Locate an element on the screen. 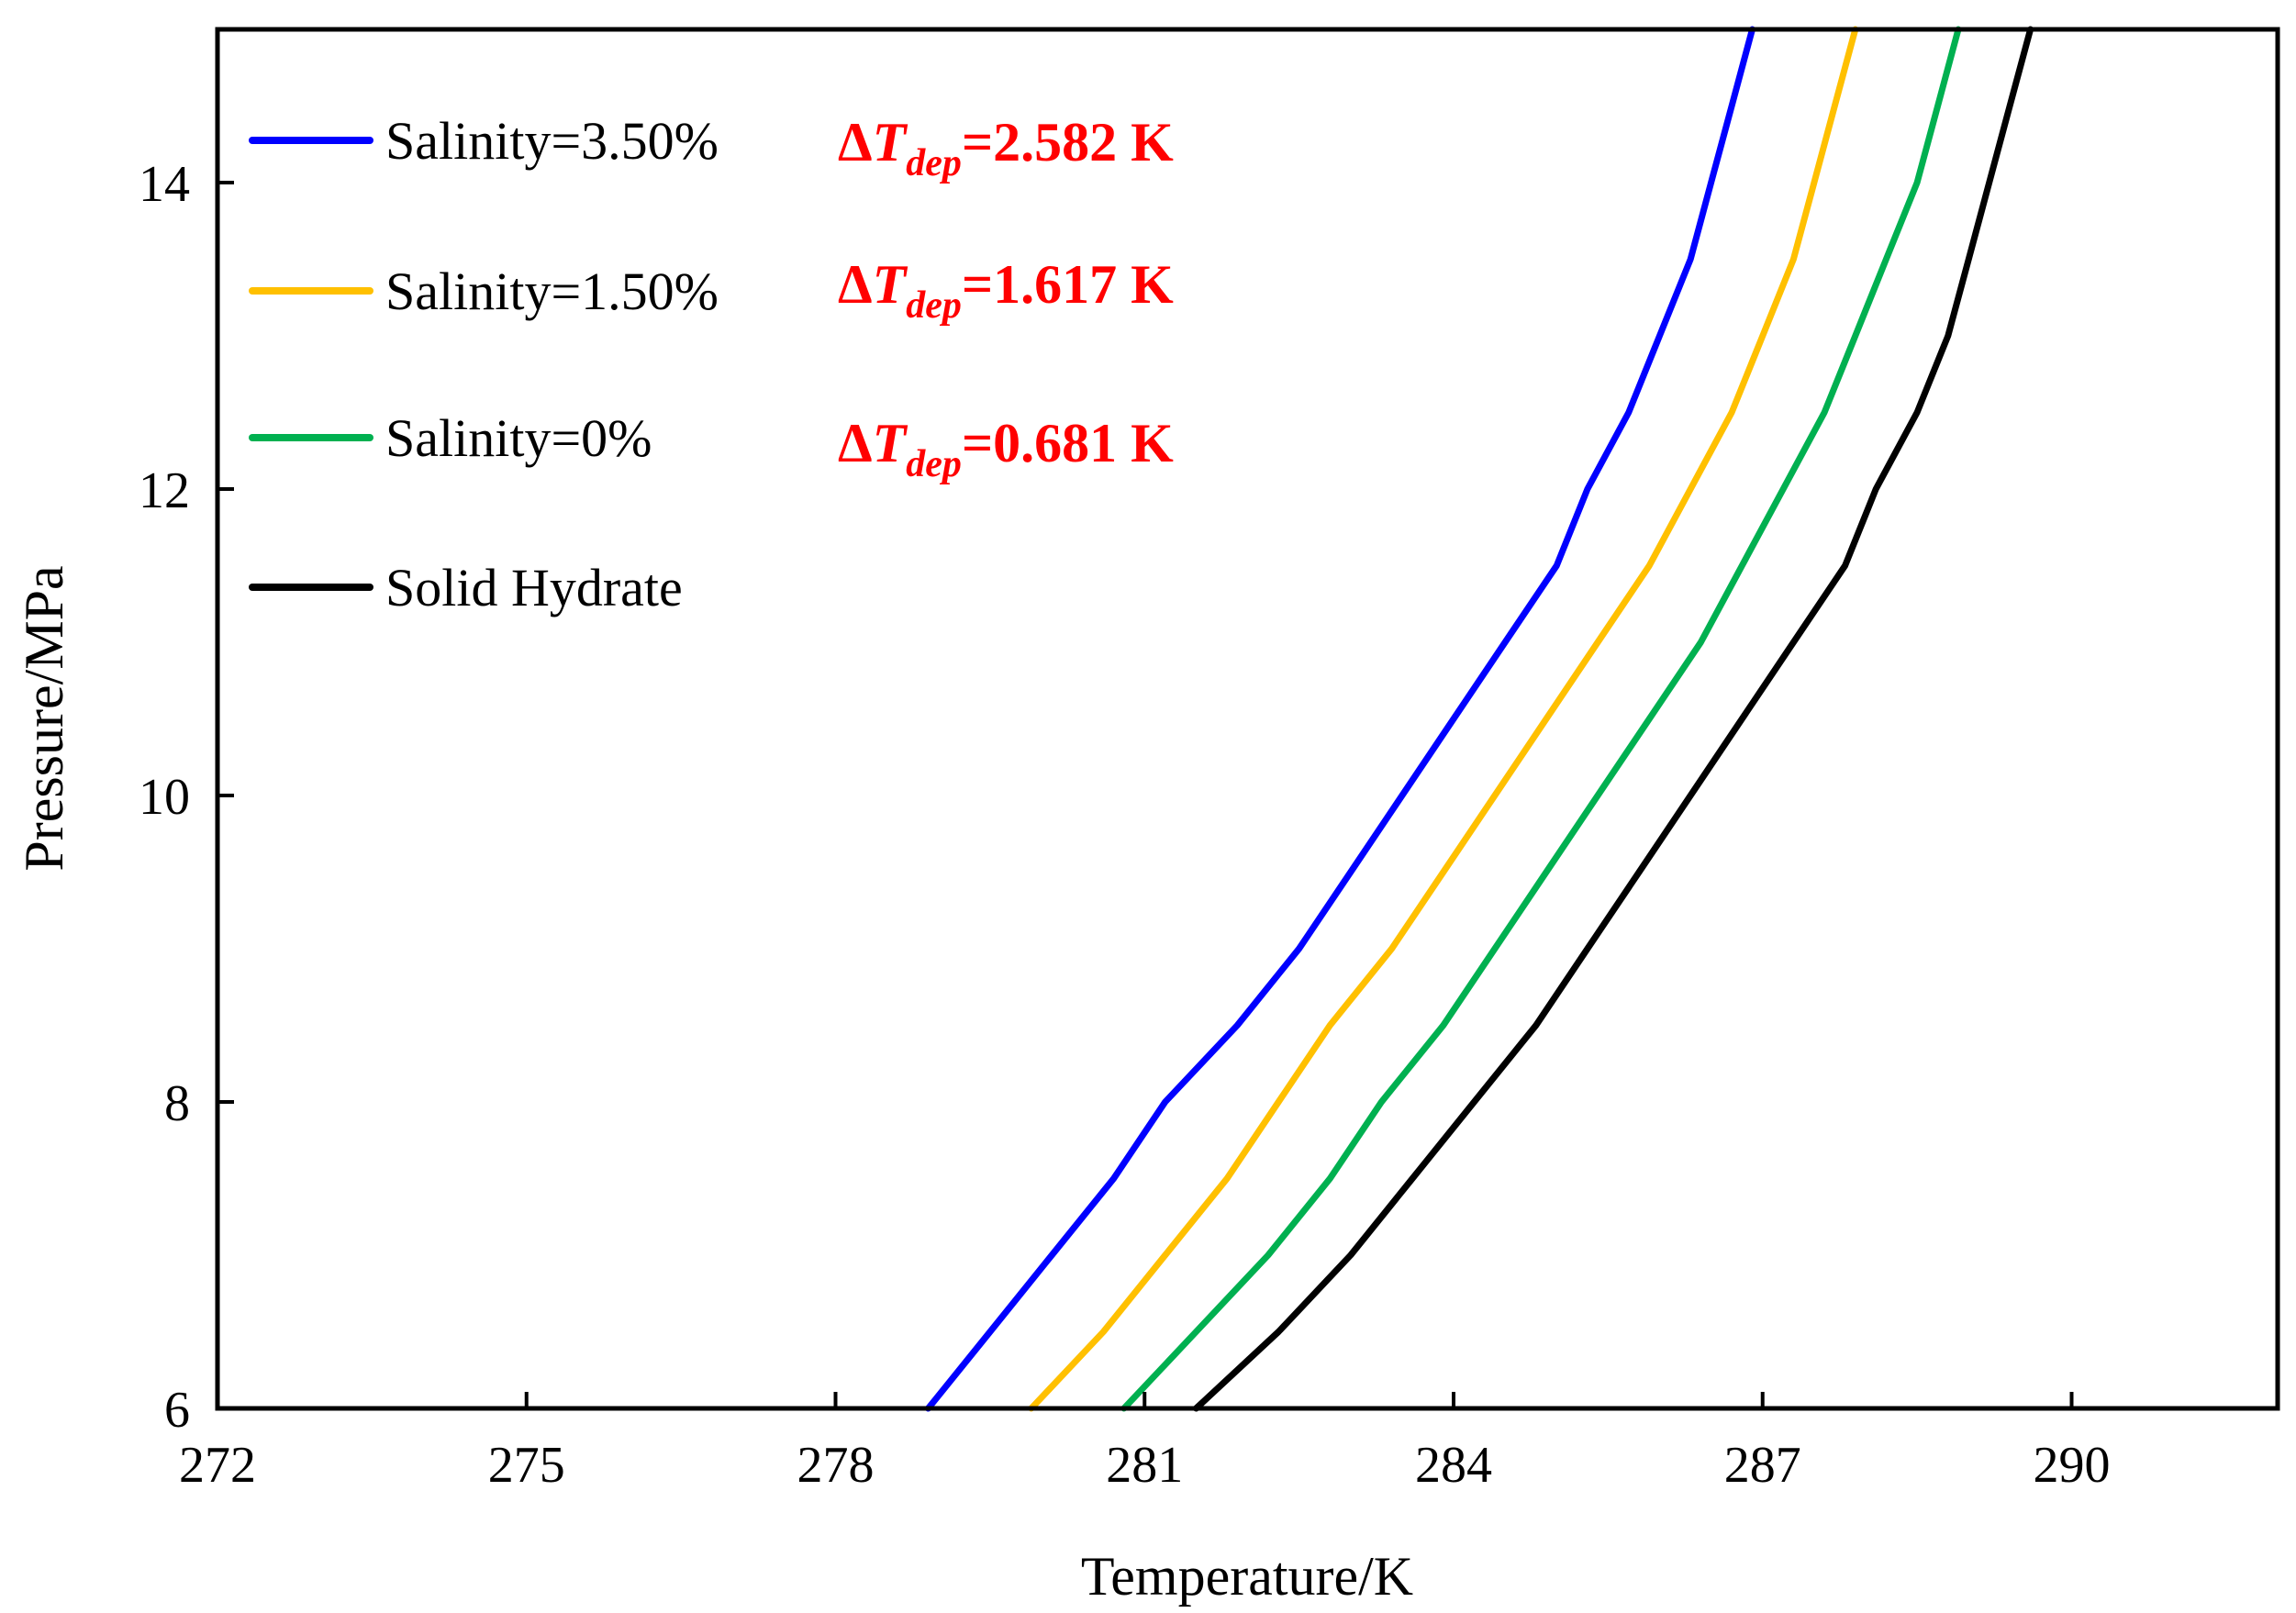 The width and height of the screenshot is (2296, 1613). annotation-delta-t-dep-1: ΔTdep=1.617 K is located at coordinates (1006, 290).